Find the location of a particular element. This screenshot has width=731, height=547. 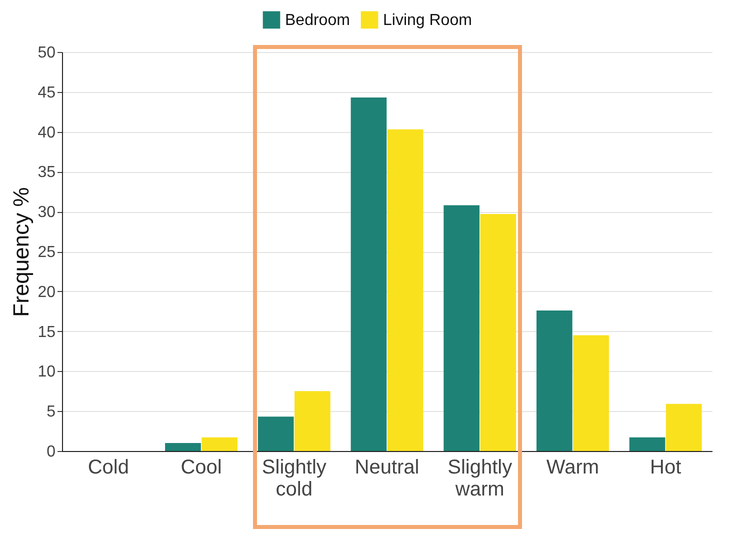

legend-label: Bedroom is located at coordinates (317, 20).